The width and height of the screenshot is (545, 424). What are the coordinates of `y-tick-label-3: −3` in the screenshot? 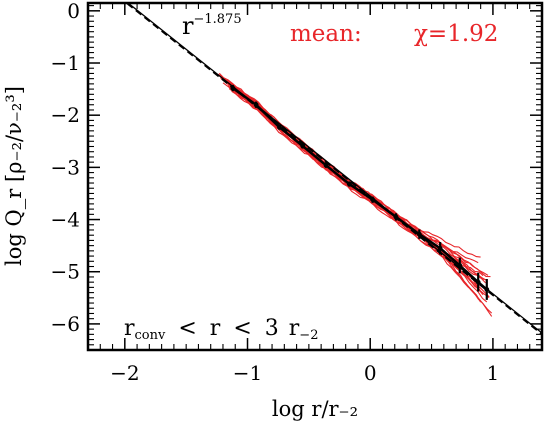 It's located at (65, 167).